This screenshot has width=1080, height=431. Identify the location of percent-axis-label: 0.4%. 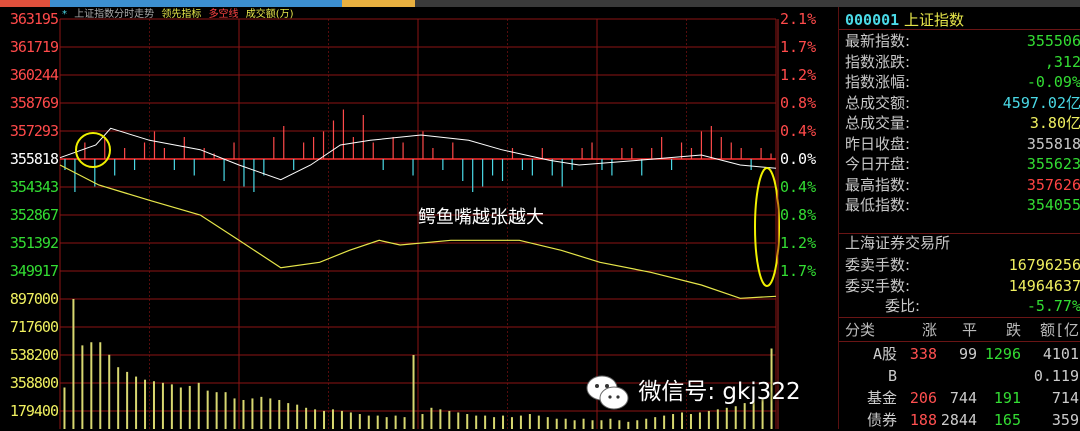
(798, 187).